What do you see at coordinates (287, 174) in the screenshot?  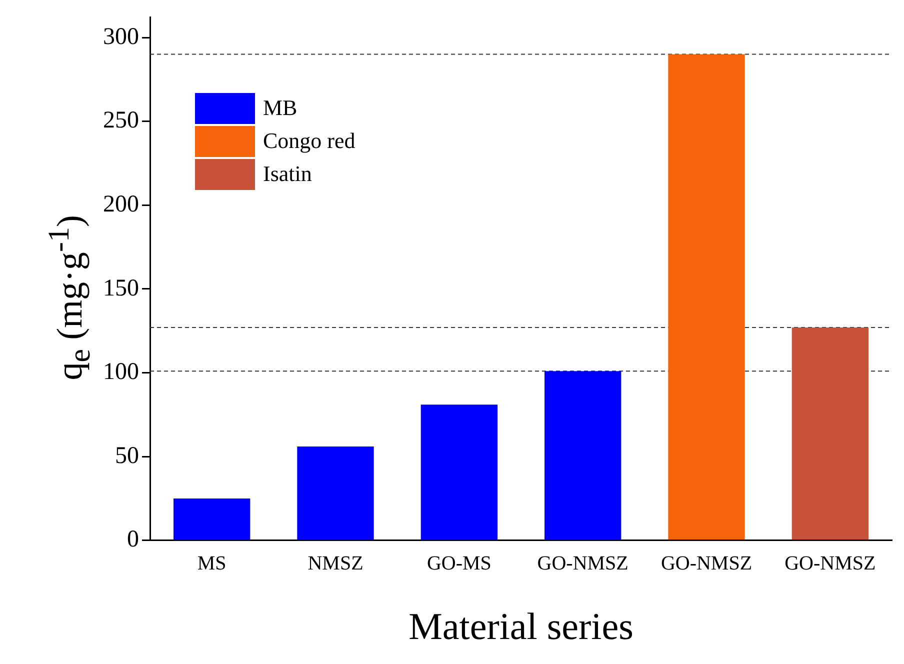 I see `legend-label: Isatin` at bounding box center [287, 174].